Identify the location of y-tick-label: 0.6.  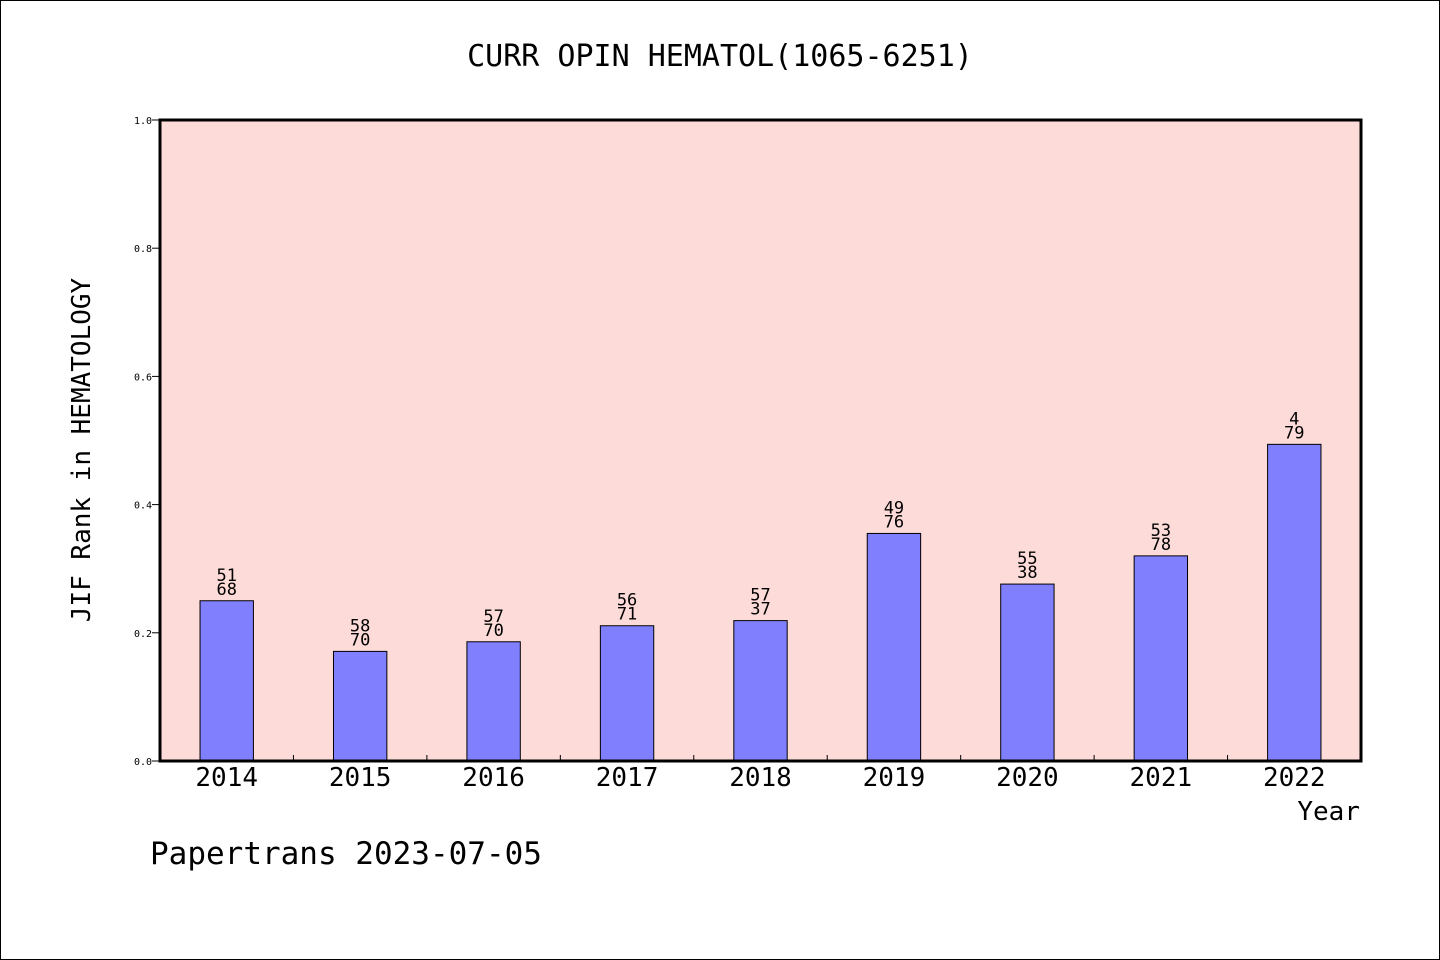
(143, 377).